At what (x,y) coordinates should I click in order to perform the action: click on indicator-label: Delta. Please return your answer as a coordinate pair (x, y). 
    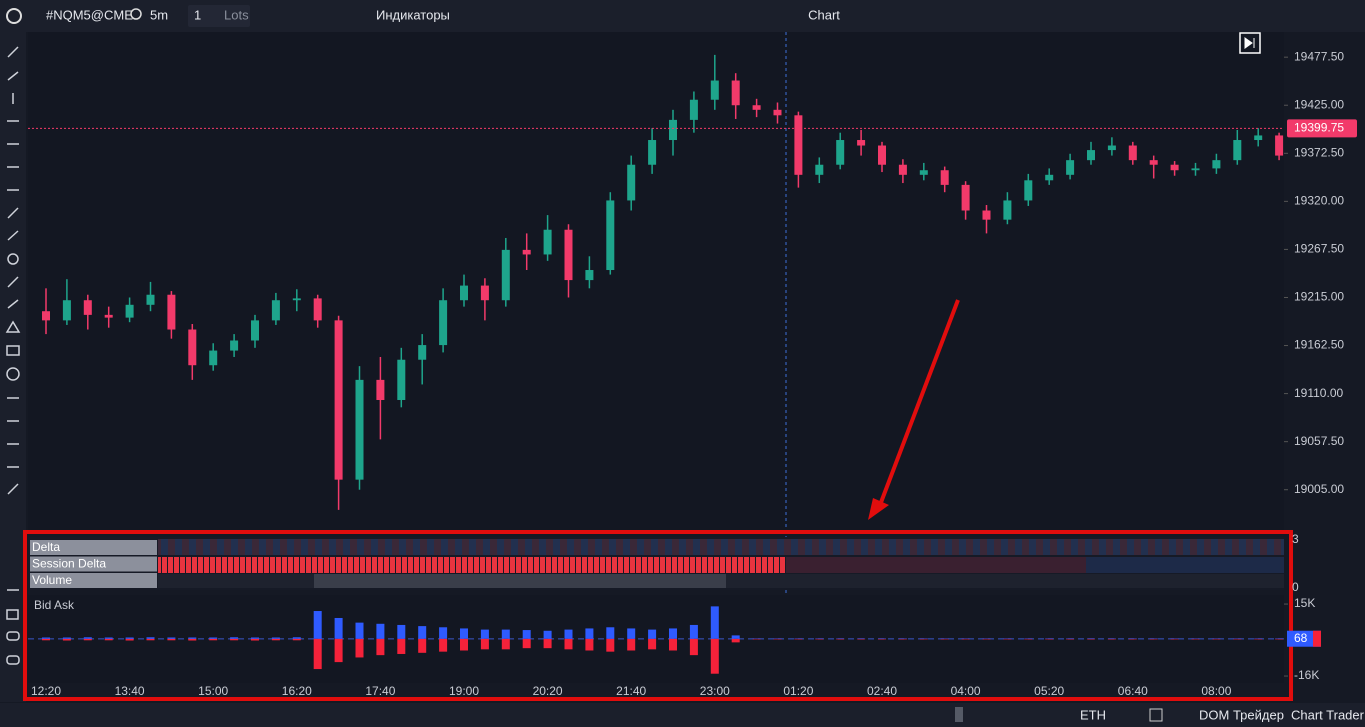
    Looking at the image, I should click on (46, 547).